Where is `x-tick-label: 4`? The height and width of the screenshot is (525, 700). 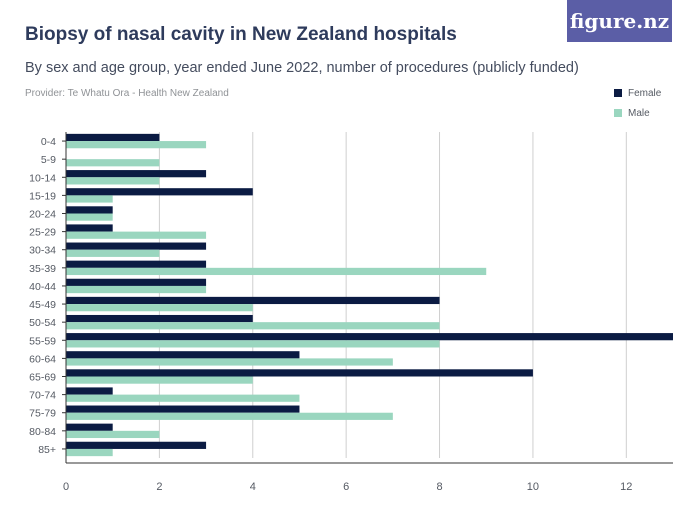
x-tick-label: 4 is located at coordinates (253, 487).